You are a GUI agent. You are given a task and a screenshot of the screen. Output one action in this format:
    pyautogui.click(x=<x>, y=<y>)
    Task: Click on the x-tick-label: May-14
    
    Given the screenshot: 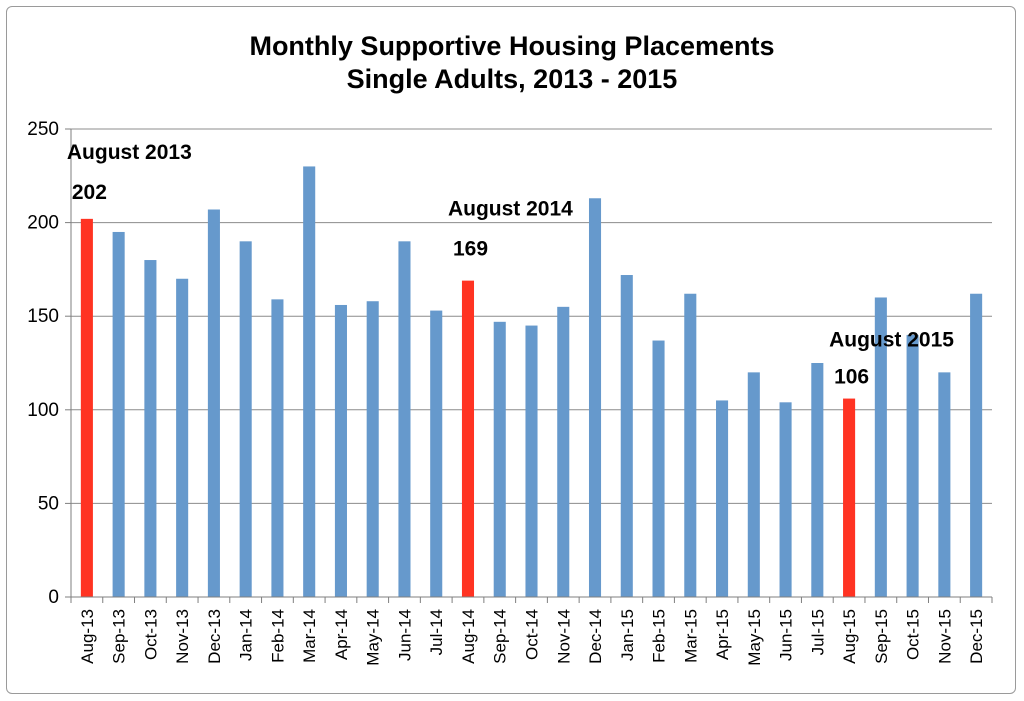 What is the action you would take?
    pyautogui.click(x=373, y=637)
    